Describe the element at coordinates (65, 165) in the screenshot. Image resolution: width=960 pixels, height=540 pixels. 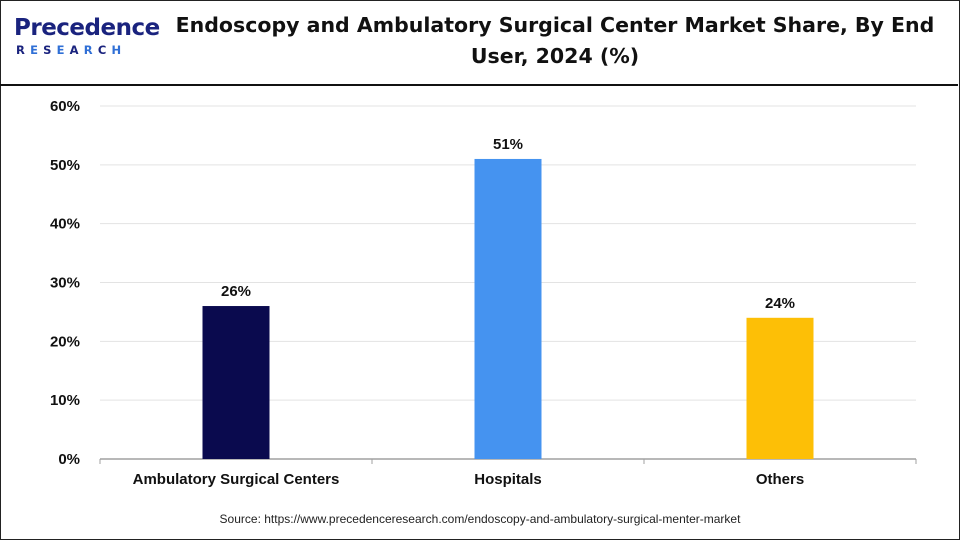
I see `y-tick-label: 50%` at that location.